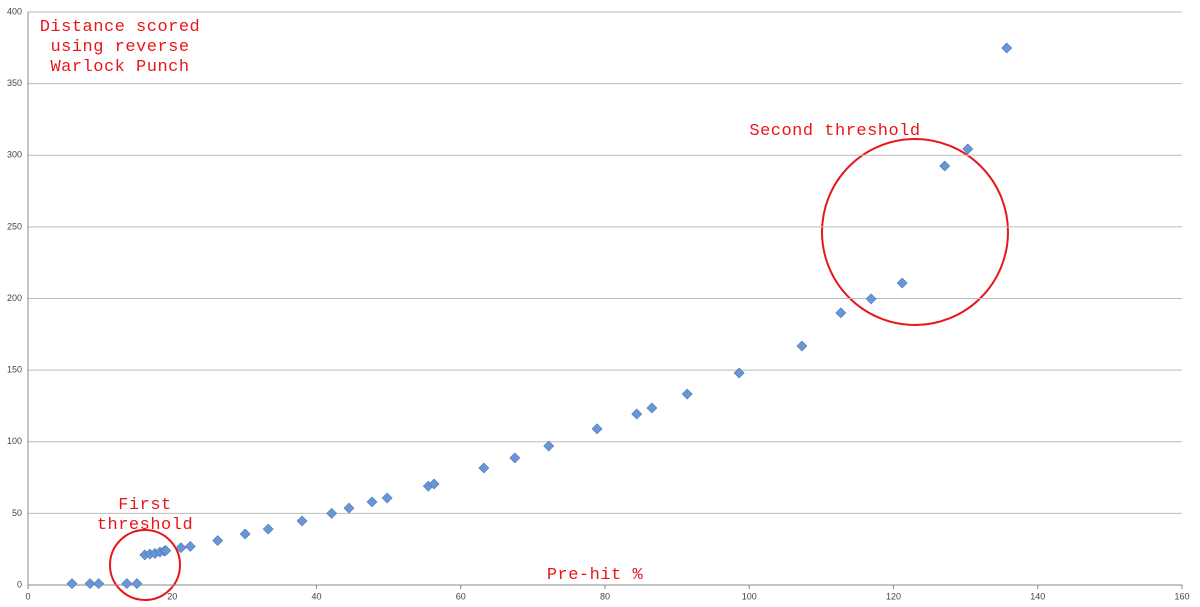 This screenshot has height=607, width=1200. I want to click on y-tick-label: 150, so click(14, 370).